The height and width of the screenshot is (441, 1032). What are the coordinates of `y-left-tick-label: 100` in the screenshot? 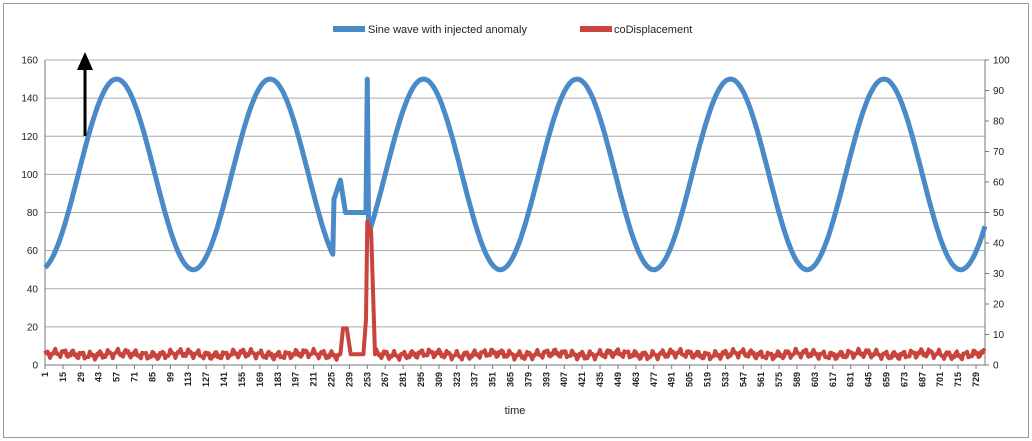 It's located at (29, 175).